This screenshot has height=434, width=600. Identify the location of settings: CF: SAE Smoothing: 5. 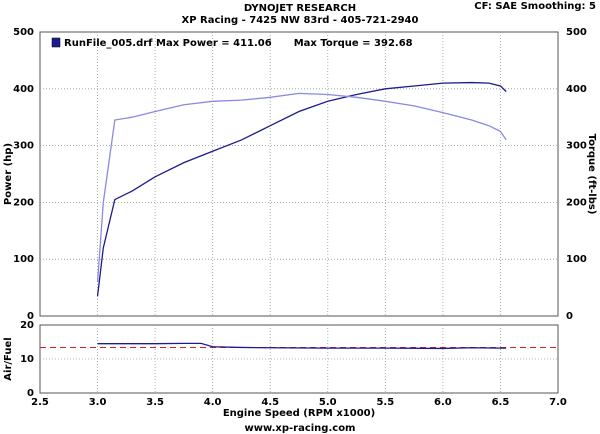
(535, 6).